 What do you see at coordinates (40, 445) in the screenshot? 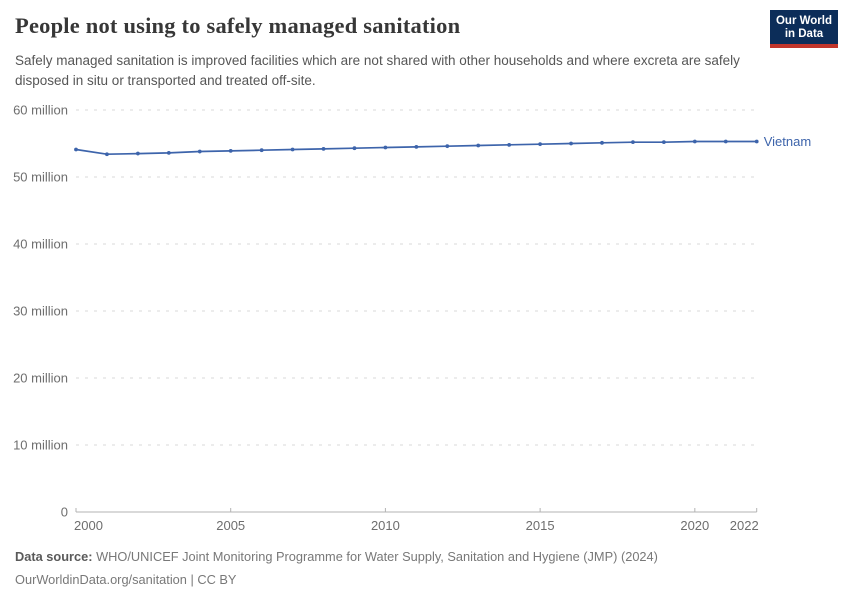
I see `y-axis-label: 10 million` at bounding box center [40, 445].